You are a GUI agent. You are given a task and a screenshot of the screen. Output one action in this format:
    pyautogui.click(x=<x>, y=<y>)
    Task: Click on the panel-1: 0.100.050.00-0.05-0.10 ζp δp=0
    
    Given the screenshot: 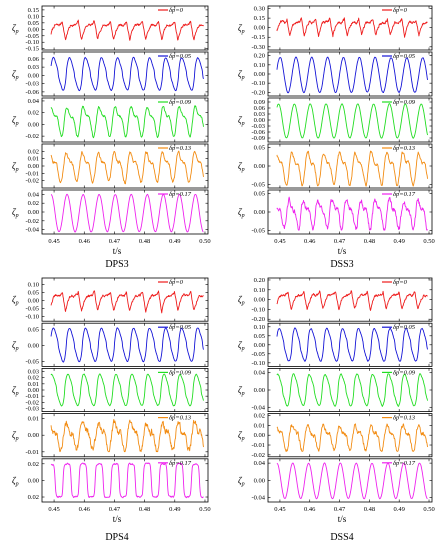 What is the action you would take?
    pyautogui.click(x=110, y=299)
    